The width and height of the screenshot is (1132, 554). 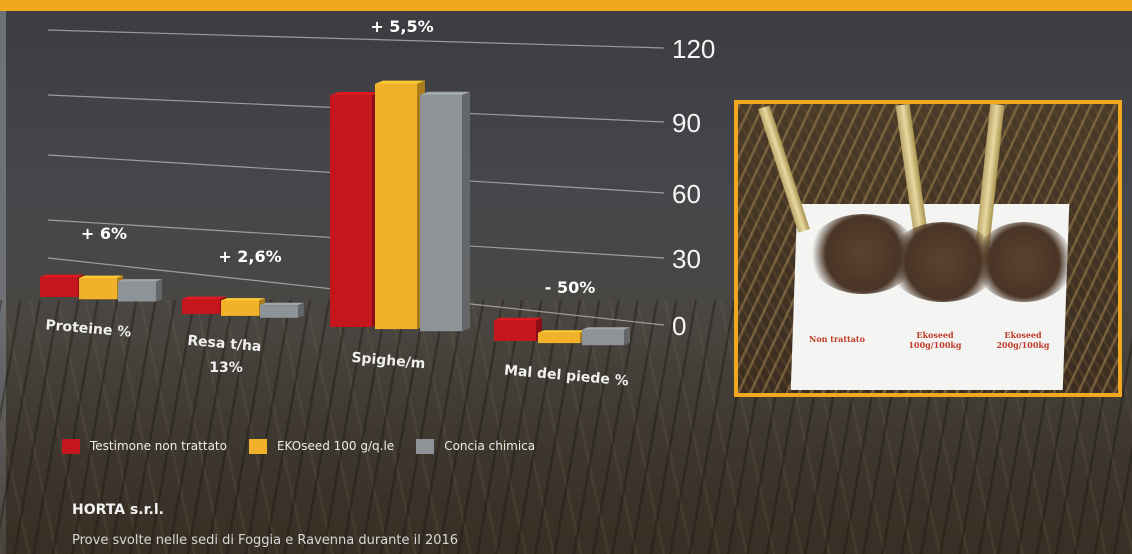 I want to click on y-tick-label: 30, so click(x=686, y=259).